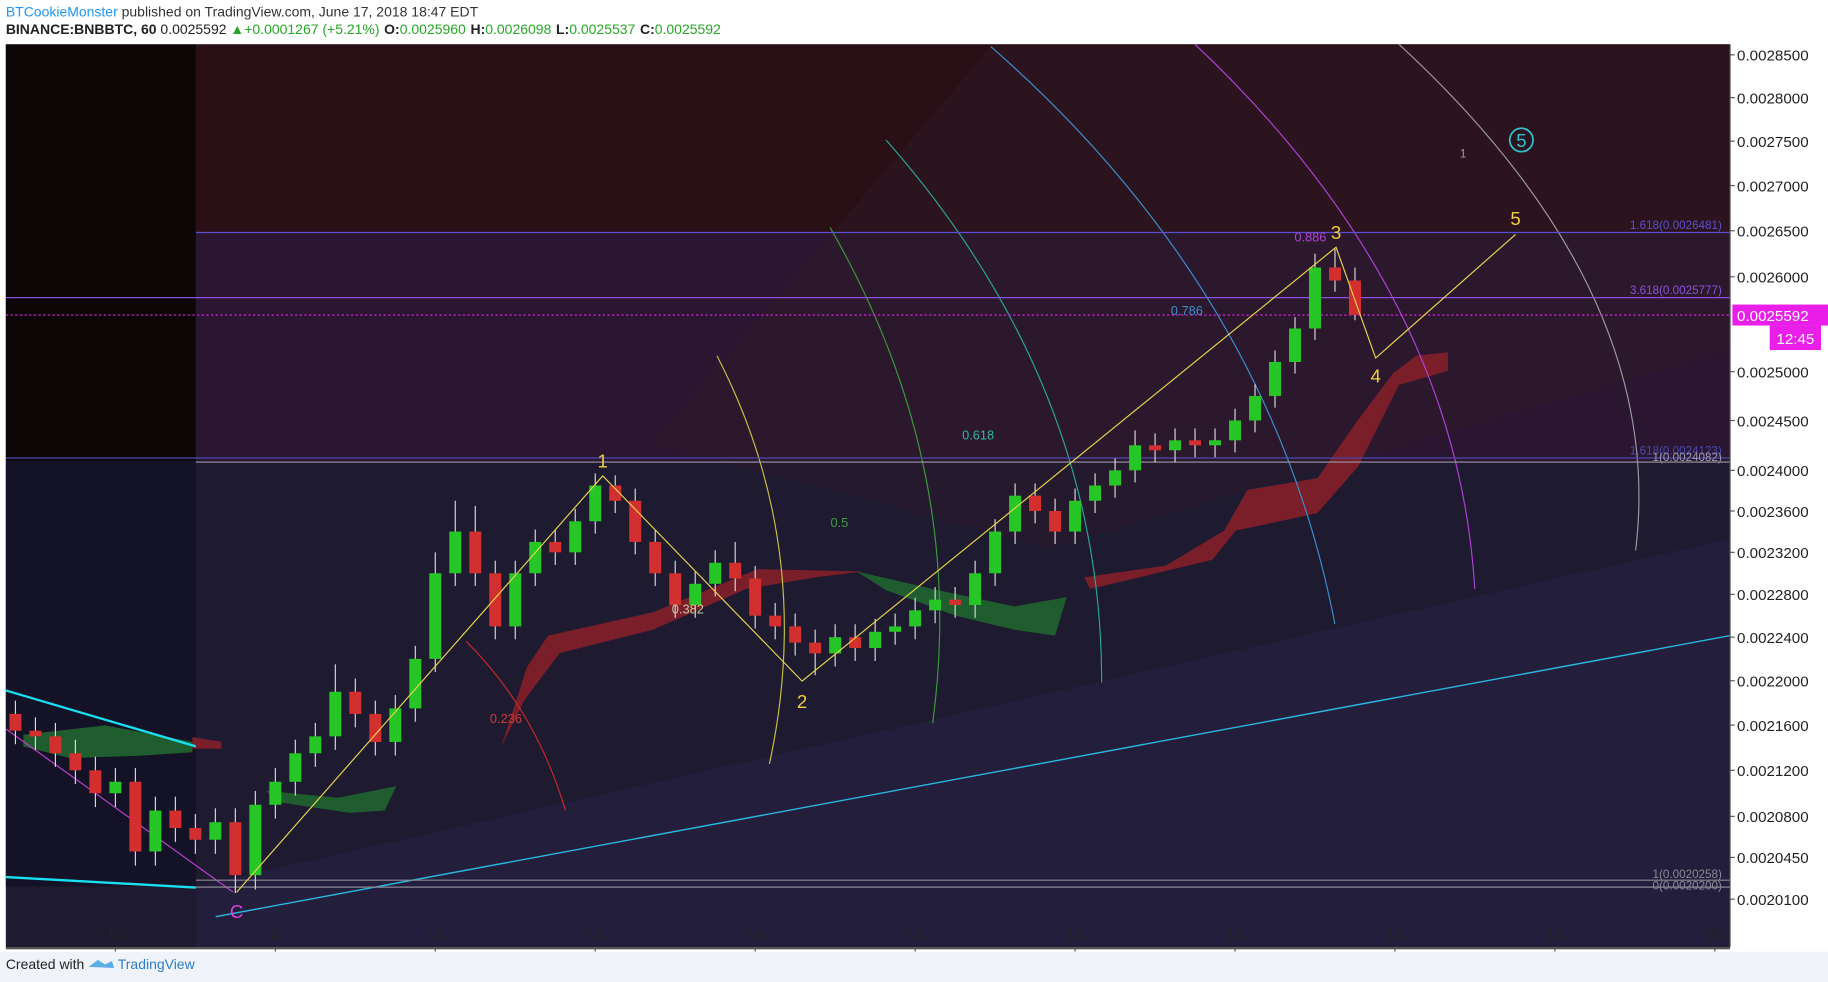 The image size is (1828, 982). What do you see at coordinates (978, 435) in the screenshot?
I see `annotation: 0.618` at bounding box center [978, 435].